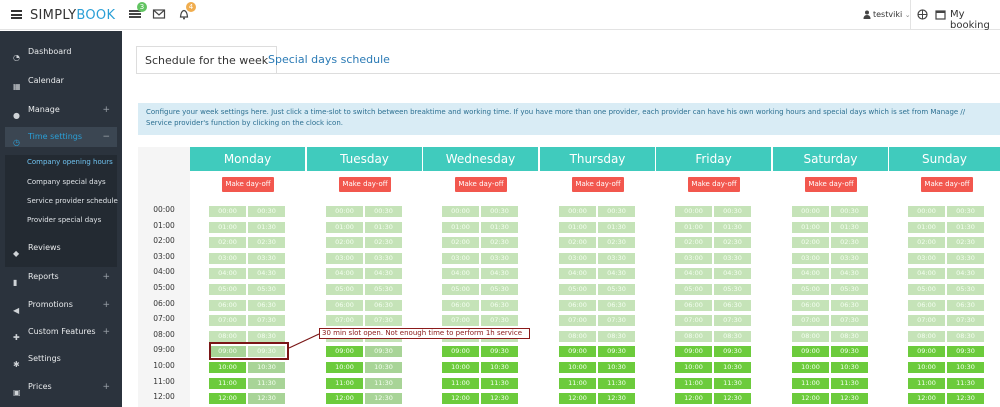  What do you see at coordinates (732, 321) in the screenshot?
I see `time-slot: 07:30` at bounding box center [732, 321].